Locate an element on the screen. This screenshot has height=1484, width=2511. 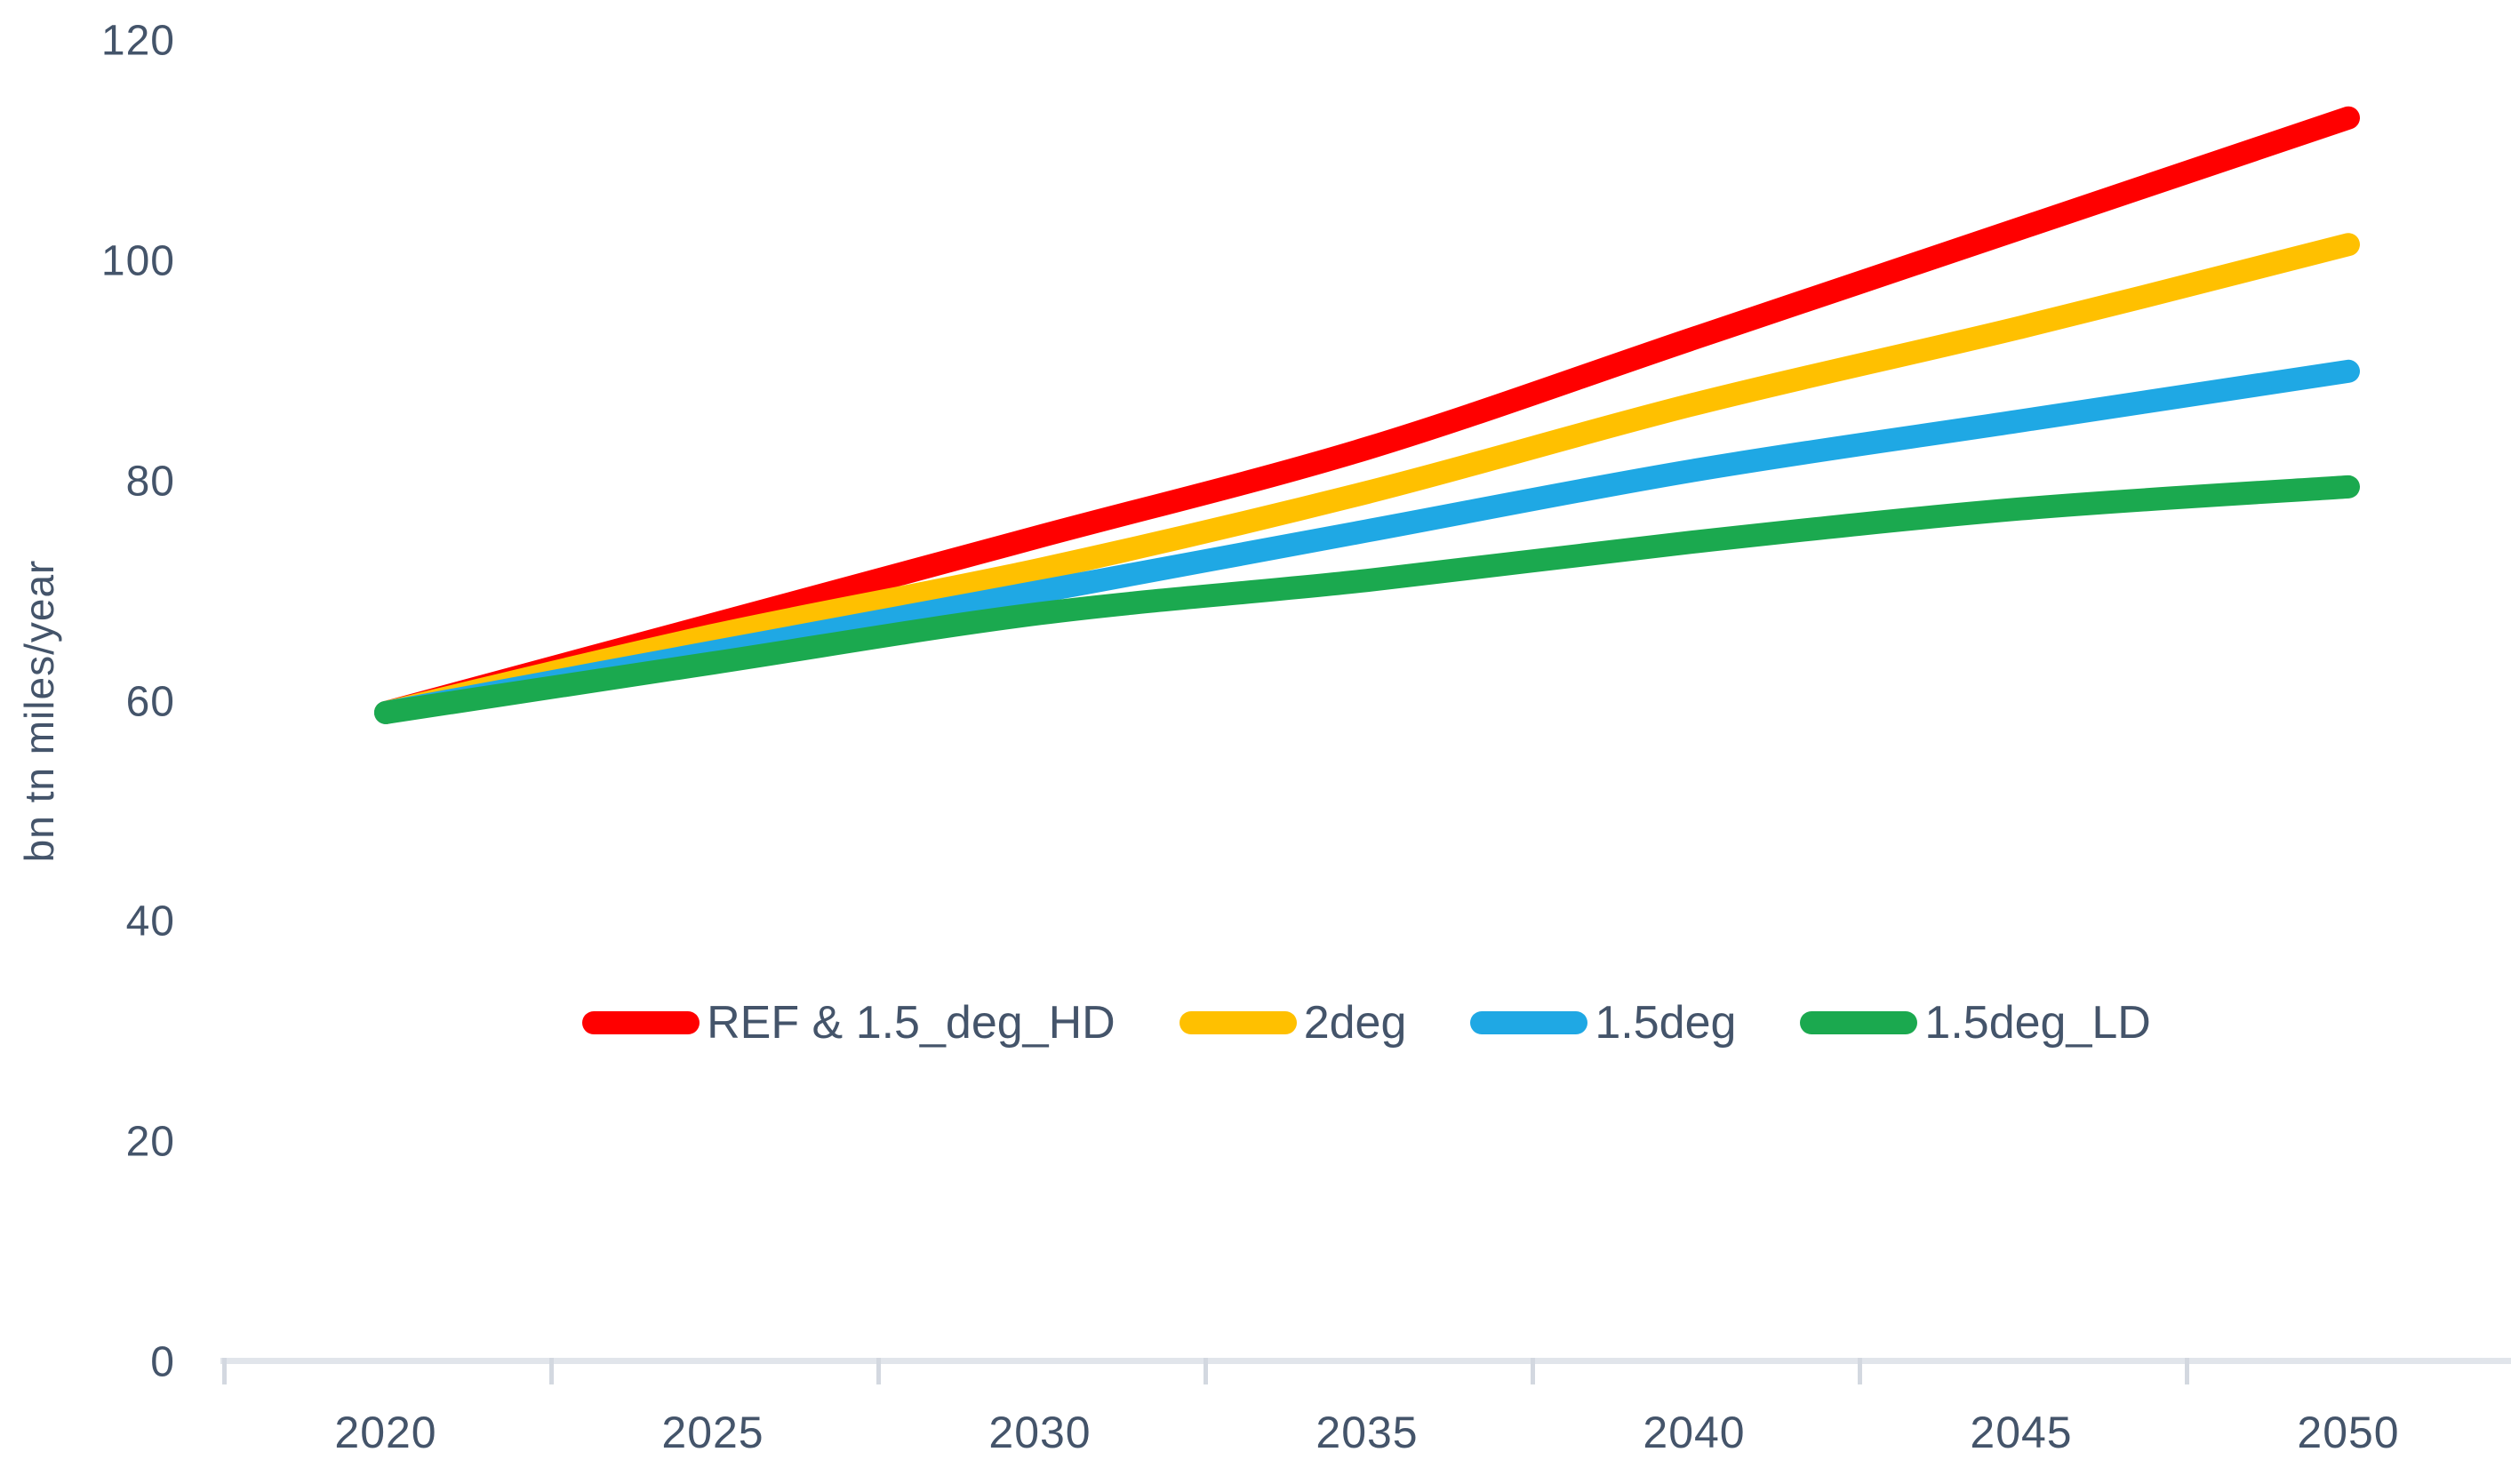
series-line-1-5deg-ld is located at coordinates (1367, 600).